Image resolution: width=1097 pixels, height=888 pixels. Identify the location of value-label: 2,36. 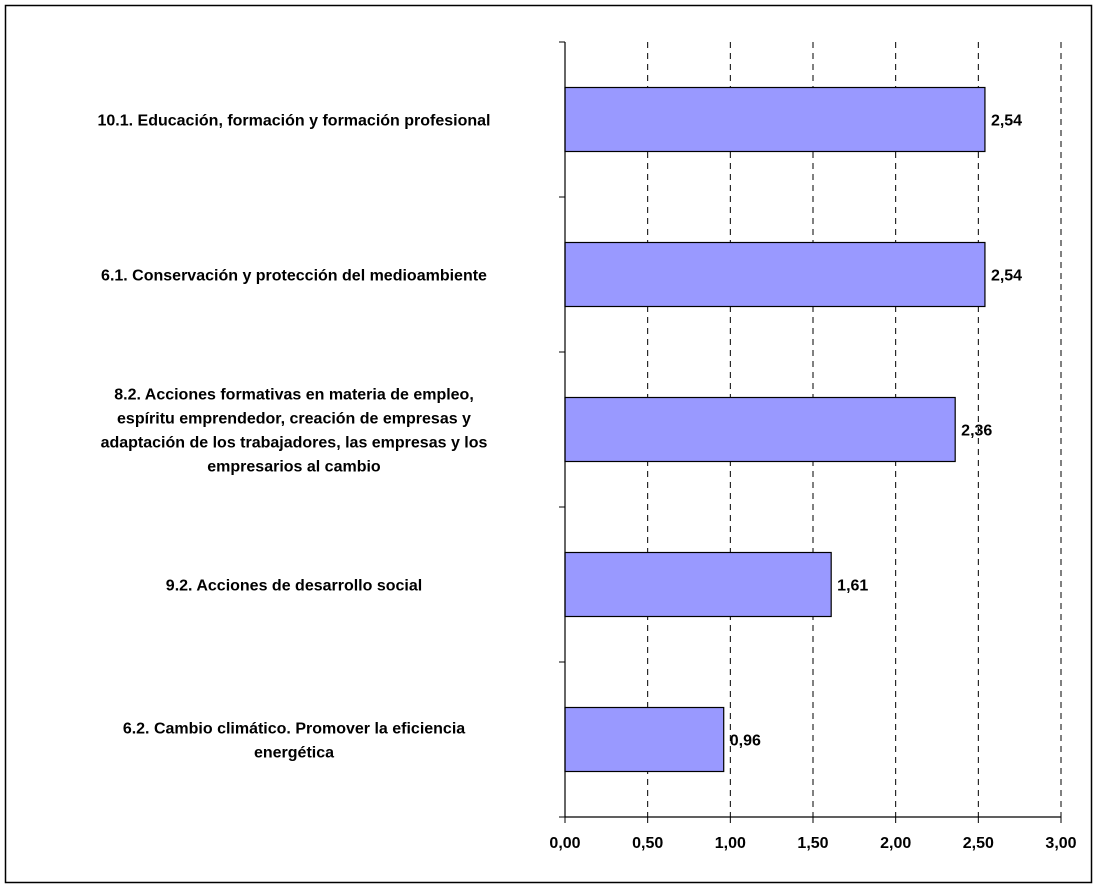
(976, 431).